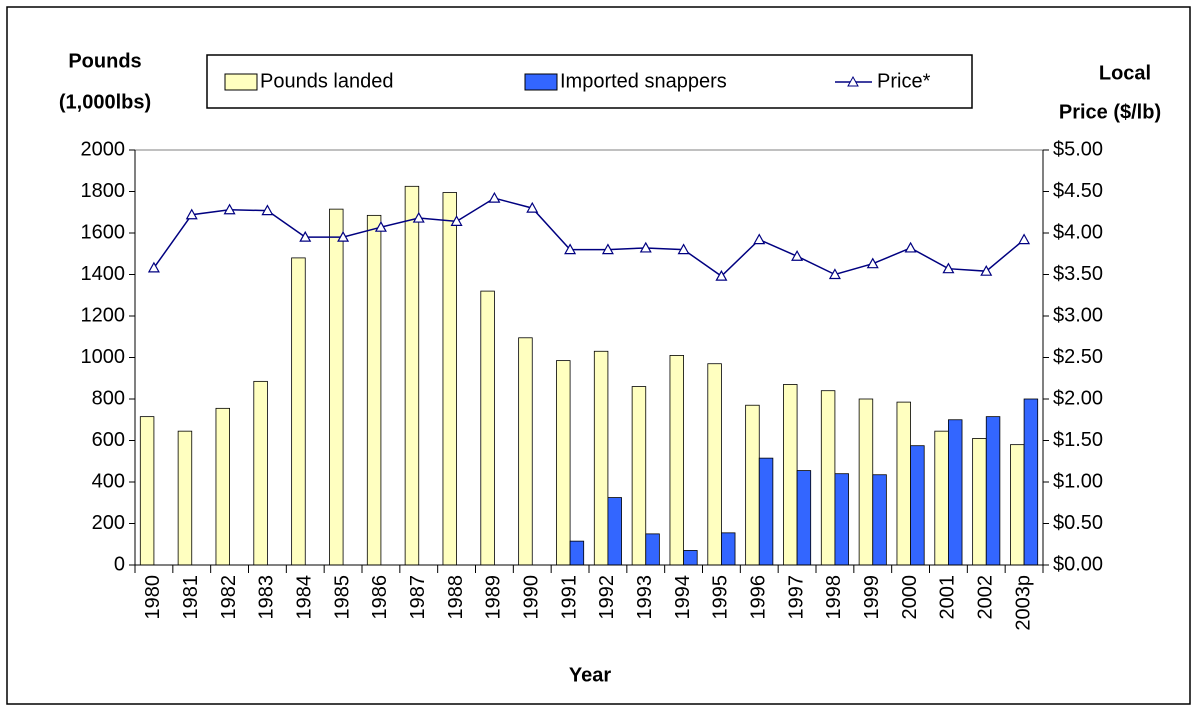  Describe the element at coordinates (1078, 523) in the screenshot. I see `y2-tick-label: $0.50` at that location.